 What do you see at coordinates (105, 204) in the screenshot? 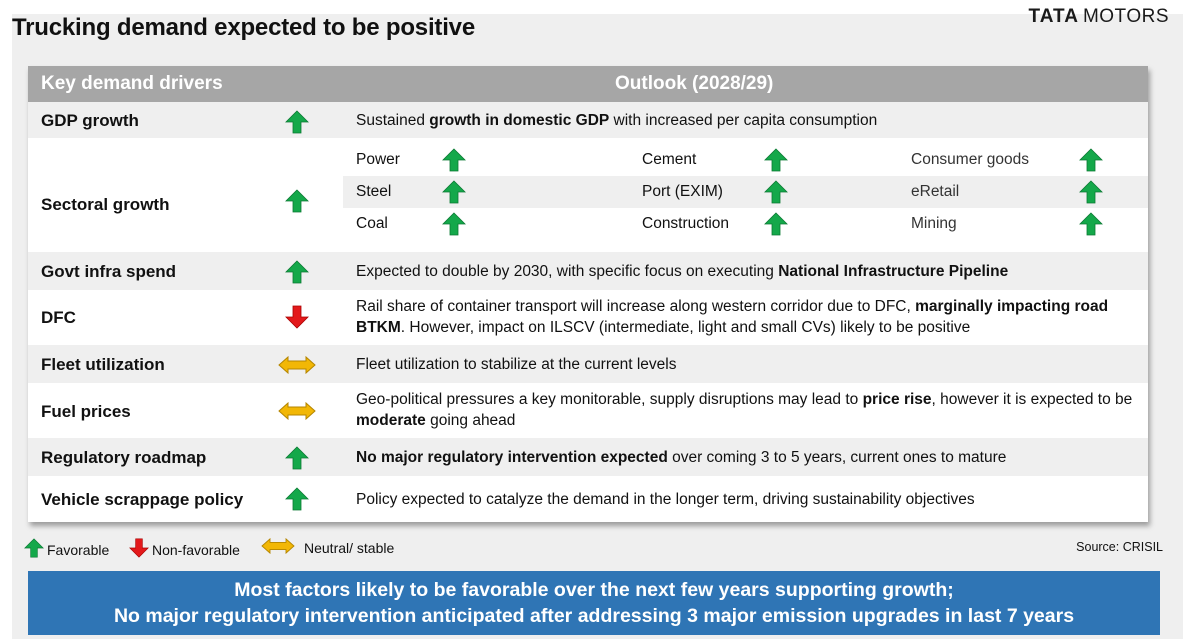
I see `row-label: Sectoral growth` at bounding box center [105, 204].